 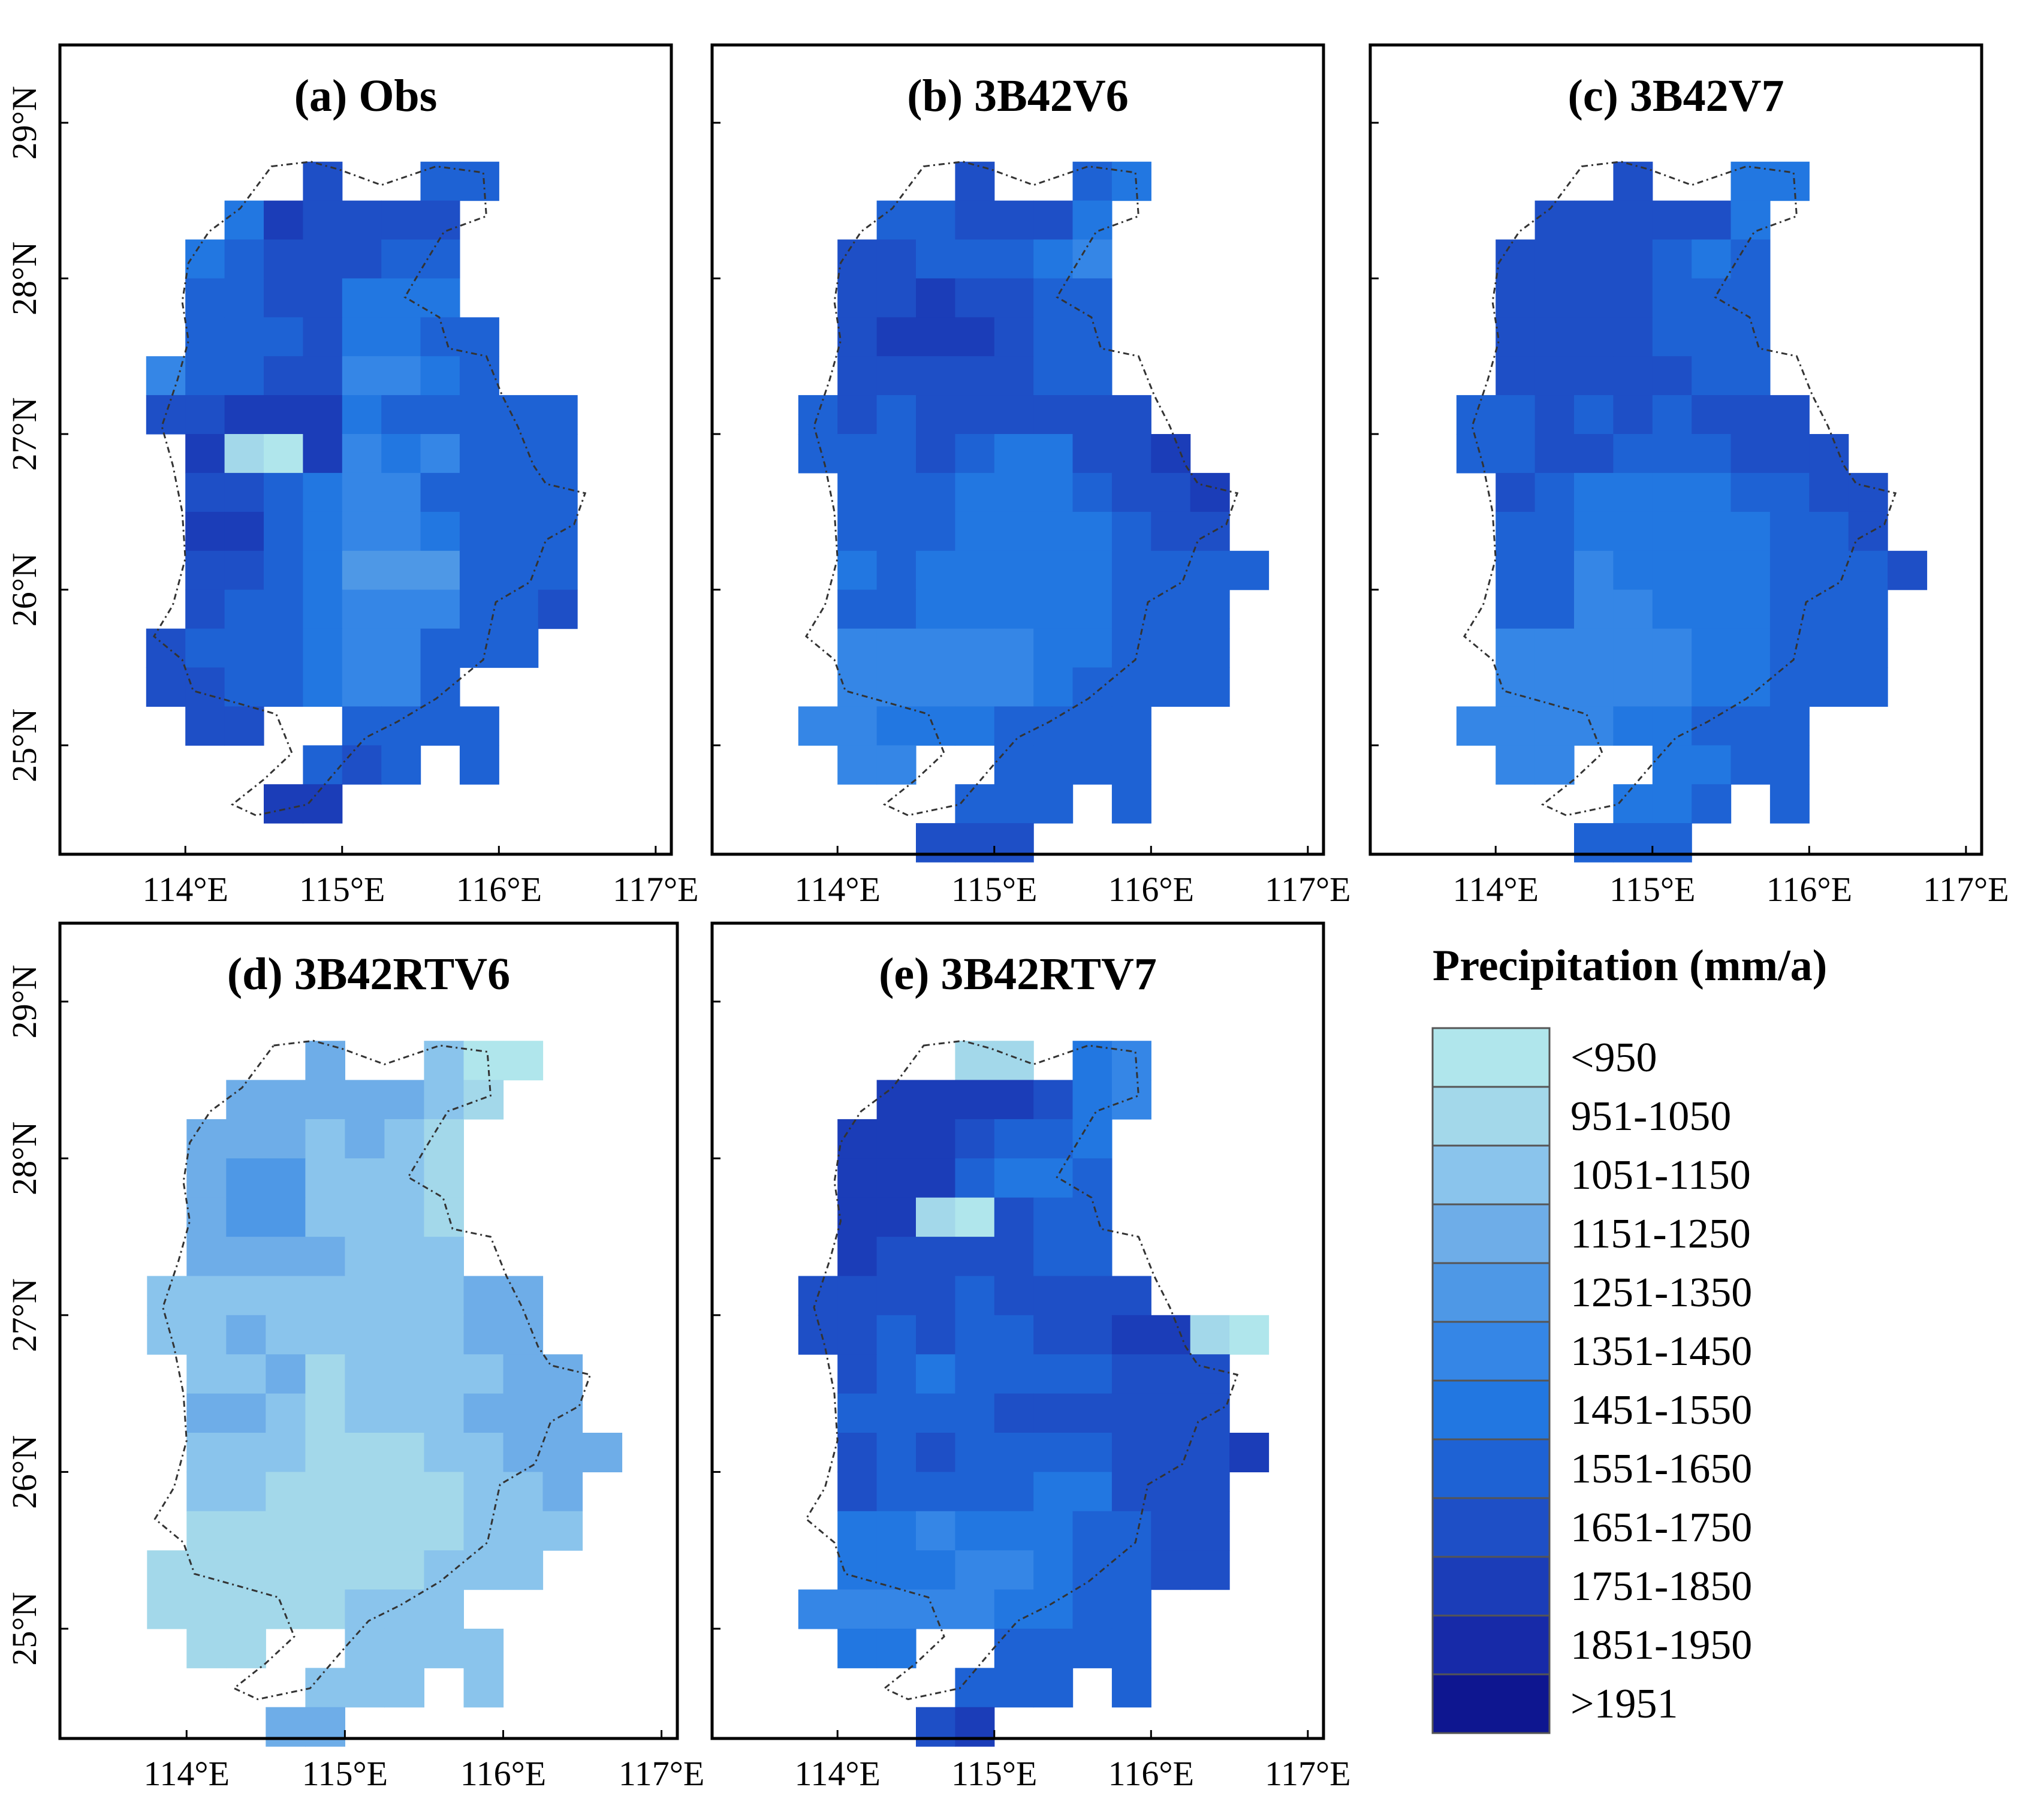 I want to click on tick-layer: 114°E 115°E 116°E 117°E, so click(x=1031, y=515).